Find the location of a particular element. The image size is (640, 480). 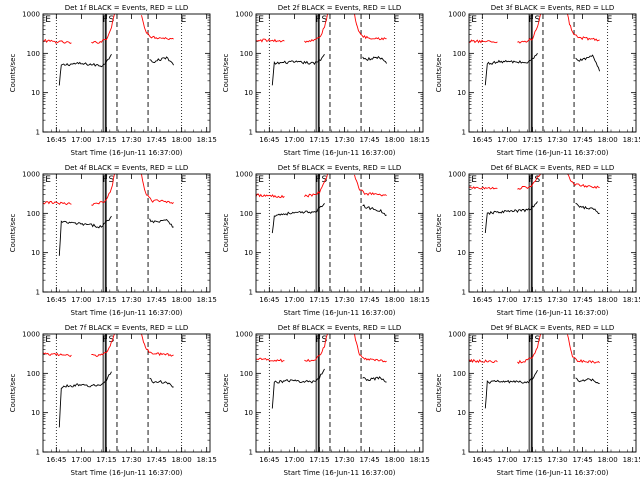

panel-title: Det 2f BLACK = Events, RED = LLD is located at coordinates (339, 8).